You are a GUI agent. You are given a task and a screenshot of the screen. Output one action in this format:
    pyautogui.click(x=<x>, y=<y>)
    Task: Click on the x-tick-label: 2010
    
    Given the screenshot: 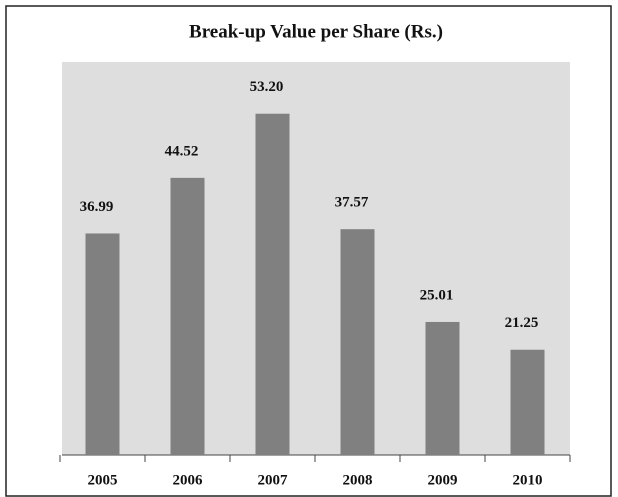 What is the action you would take?
    pyautogui.click(x=528, y=480)
    